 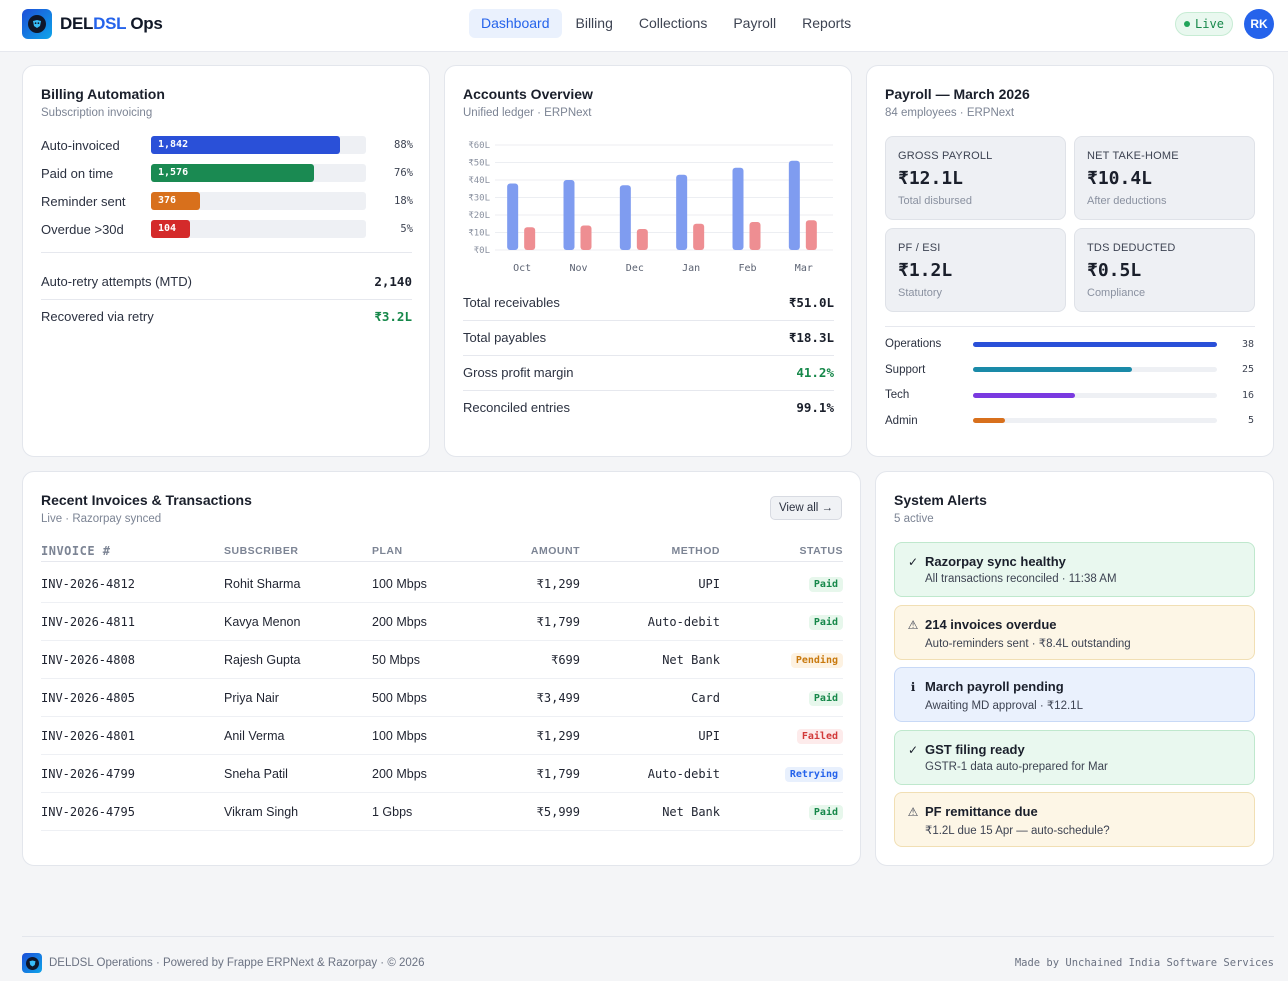 I want to click on stat-value: ₹51.0L, so click(x=811, y=302).